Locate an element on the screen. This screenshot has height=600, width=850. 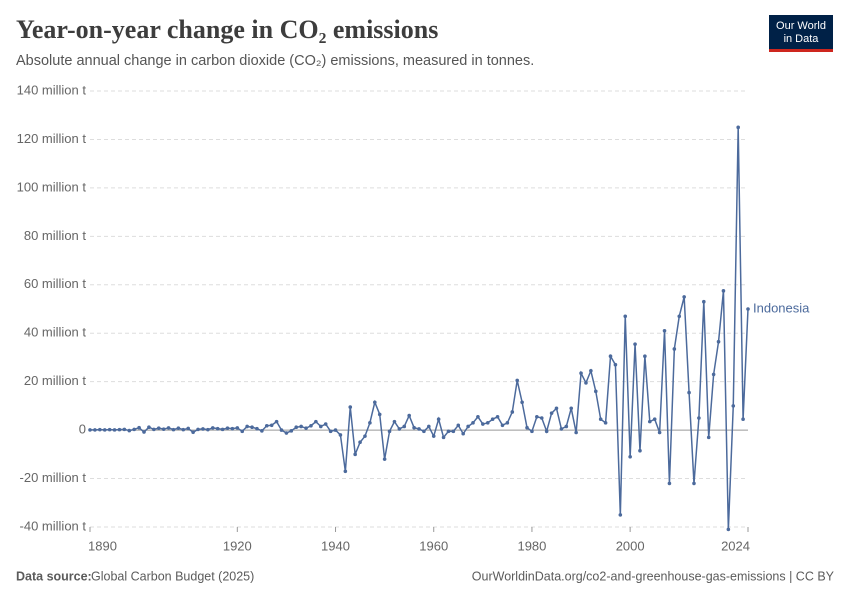
y-tick-label: 0 is located at coordinates (82, 429).